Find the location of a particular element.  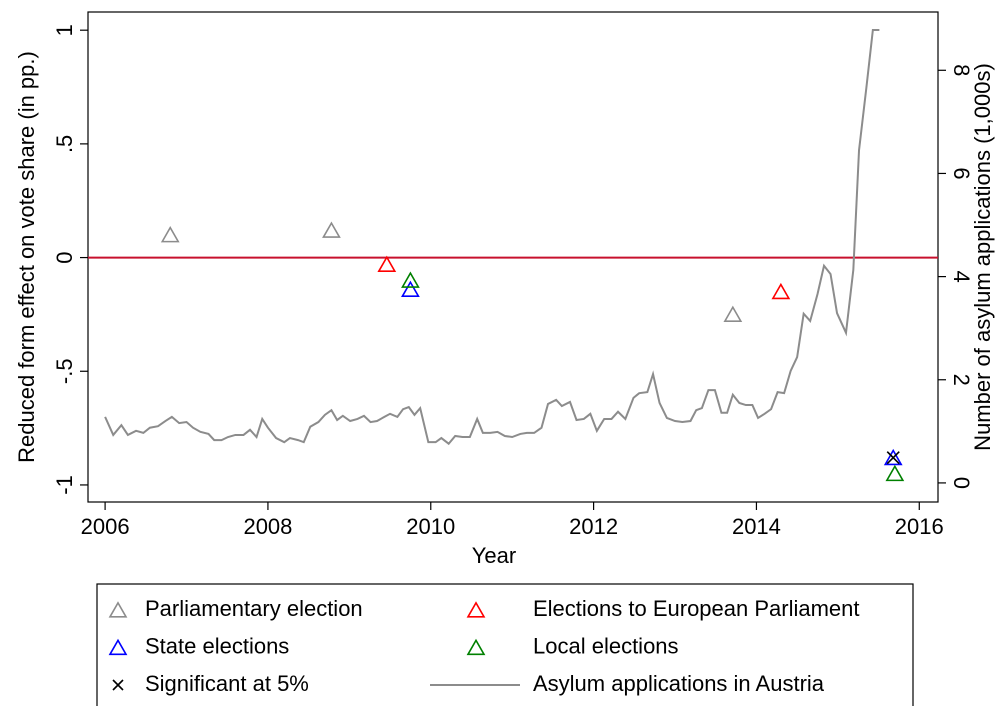

y-tick-label: .5 is located at coordinates (64, 144).